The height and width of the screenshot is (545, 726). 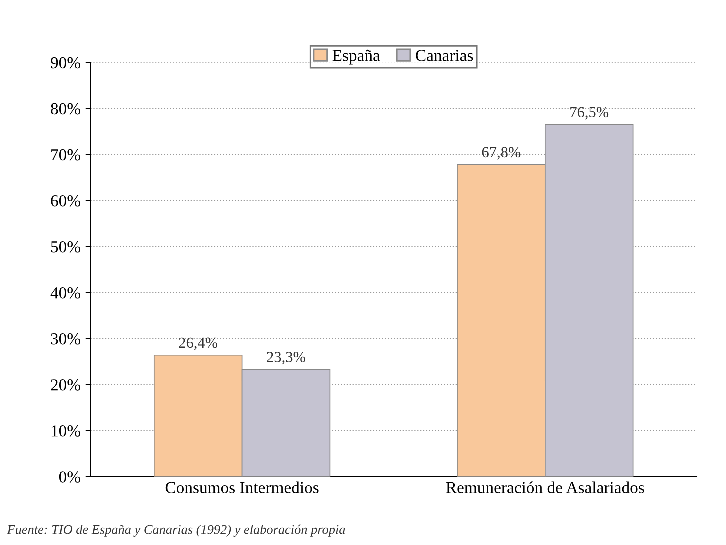 What do you see at coordinates (356, 57) in the screenshot?
I see `legend-label: España` at bounding box center [356, 57].